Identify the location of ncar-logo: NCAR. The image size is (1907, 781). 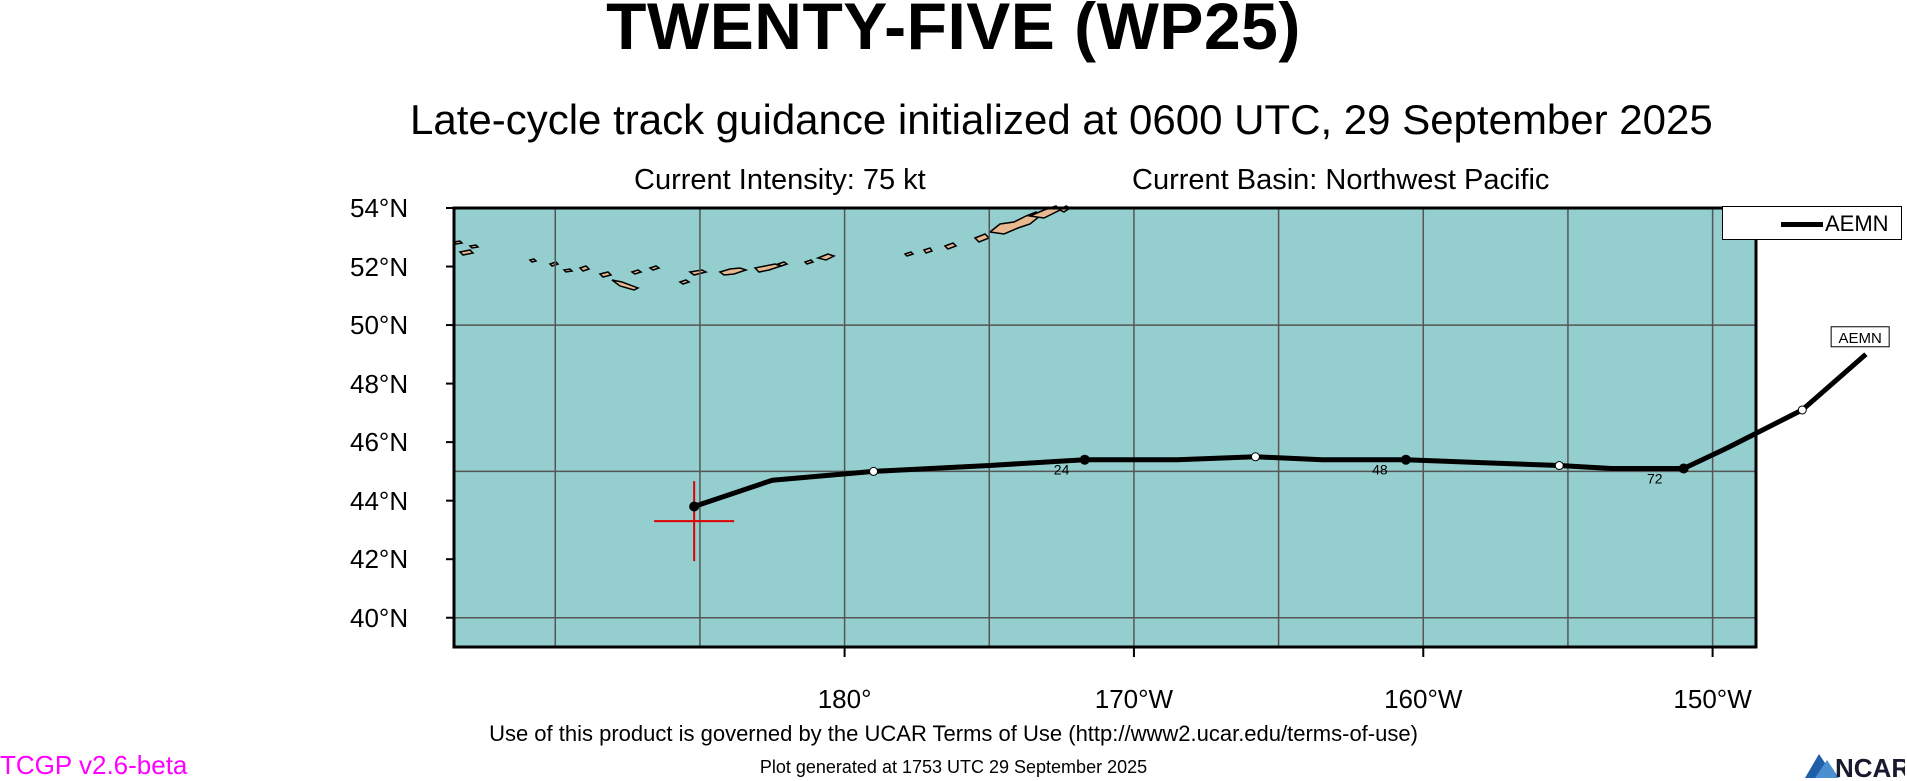
(1855, 765).